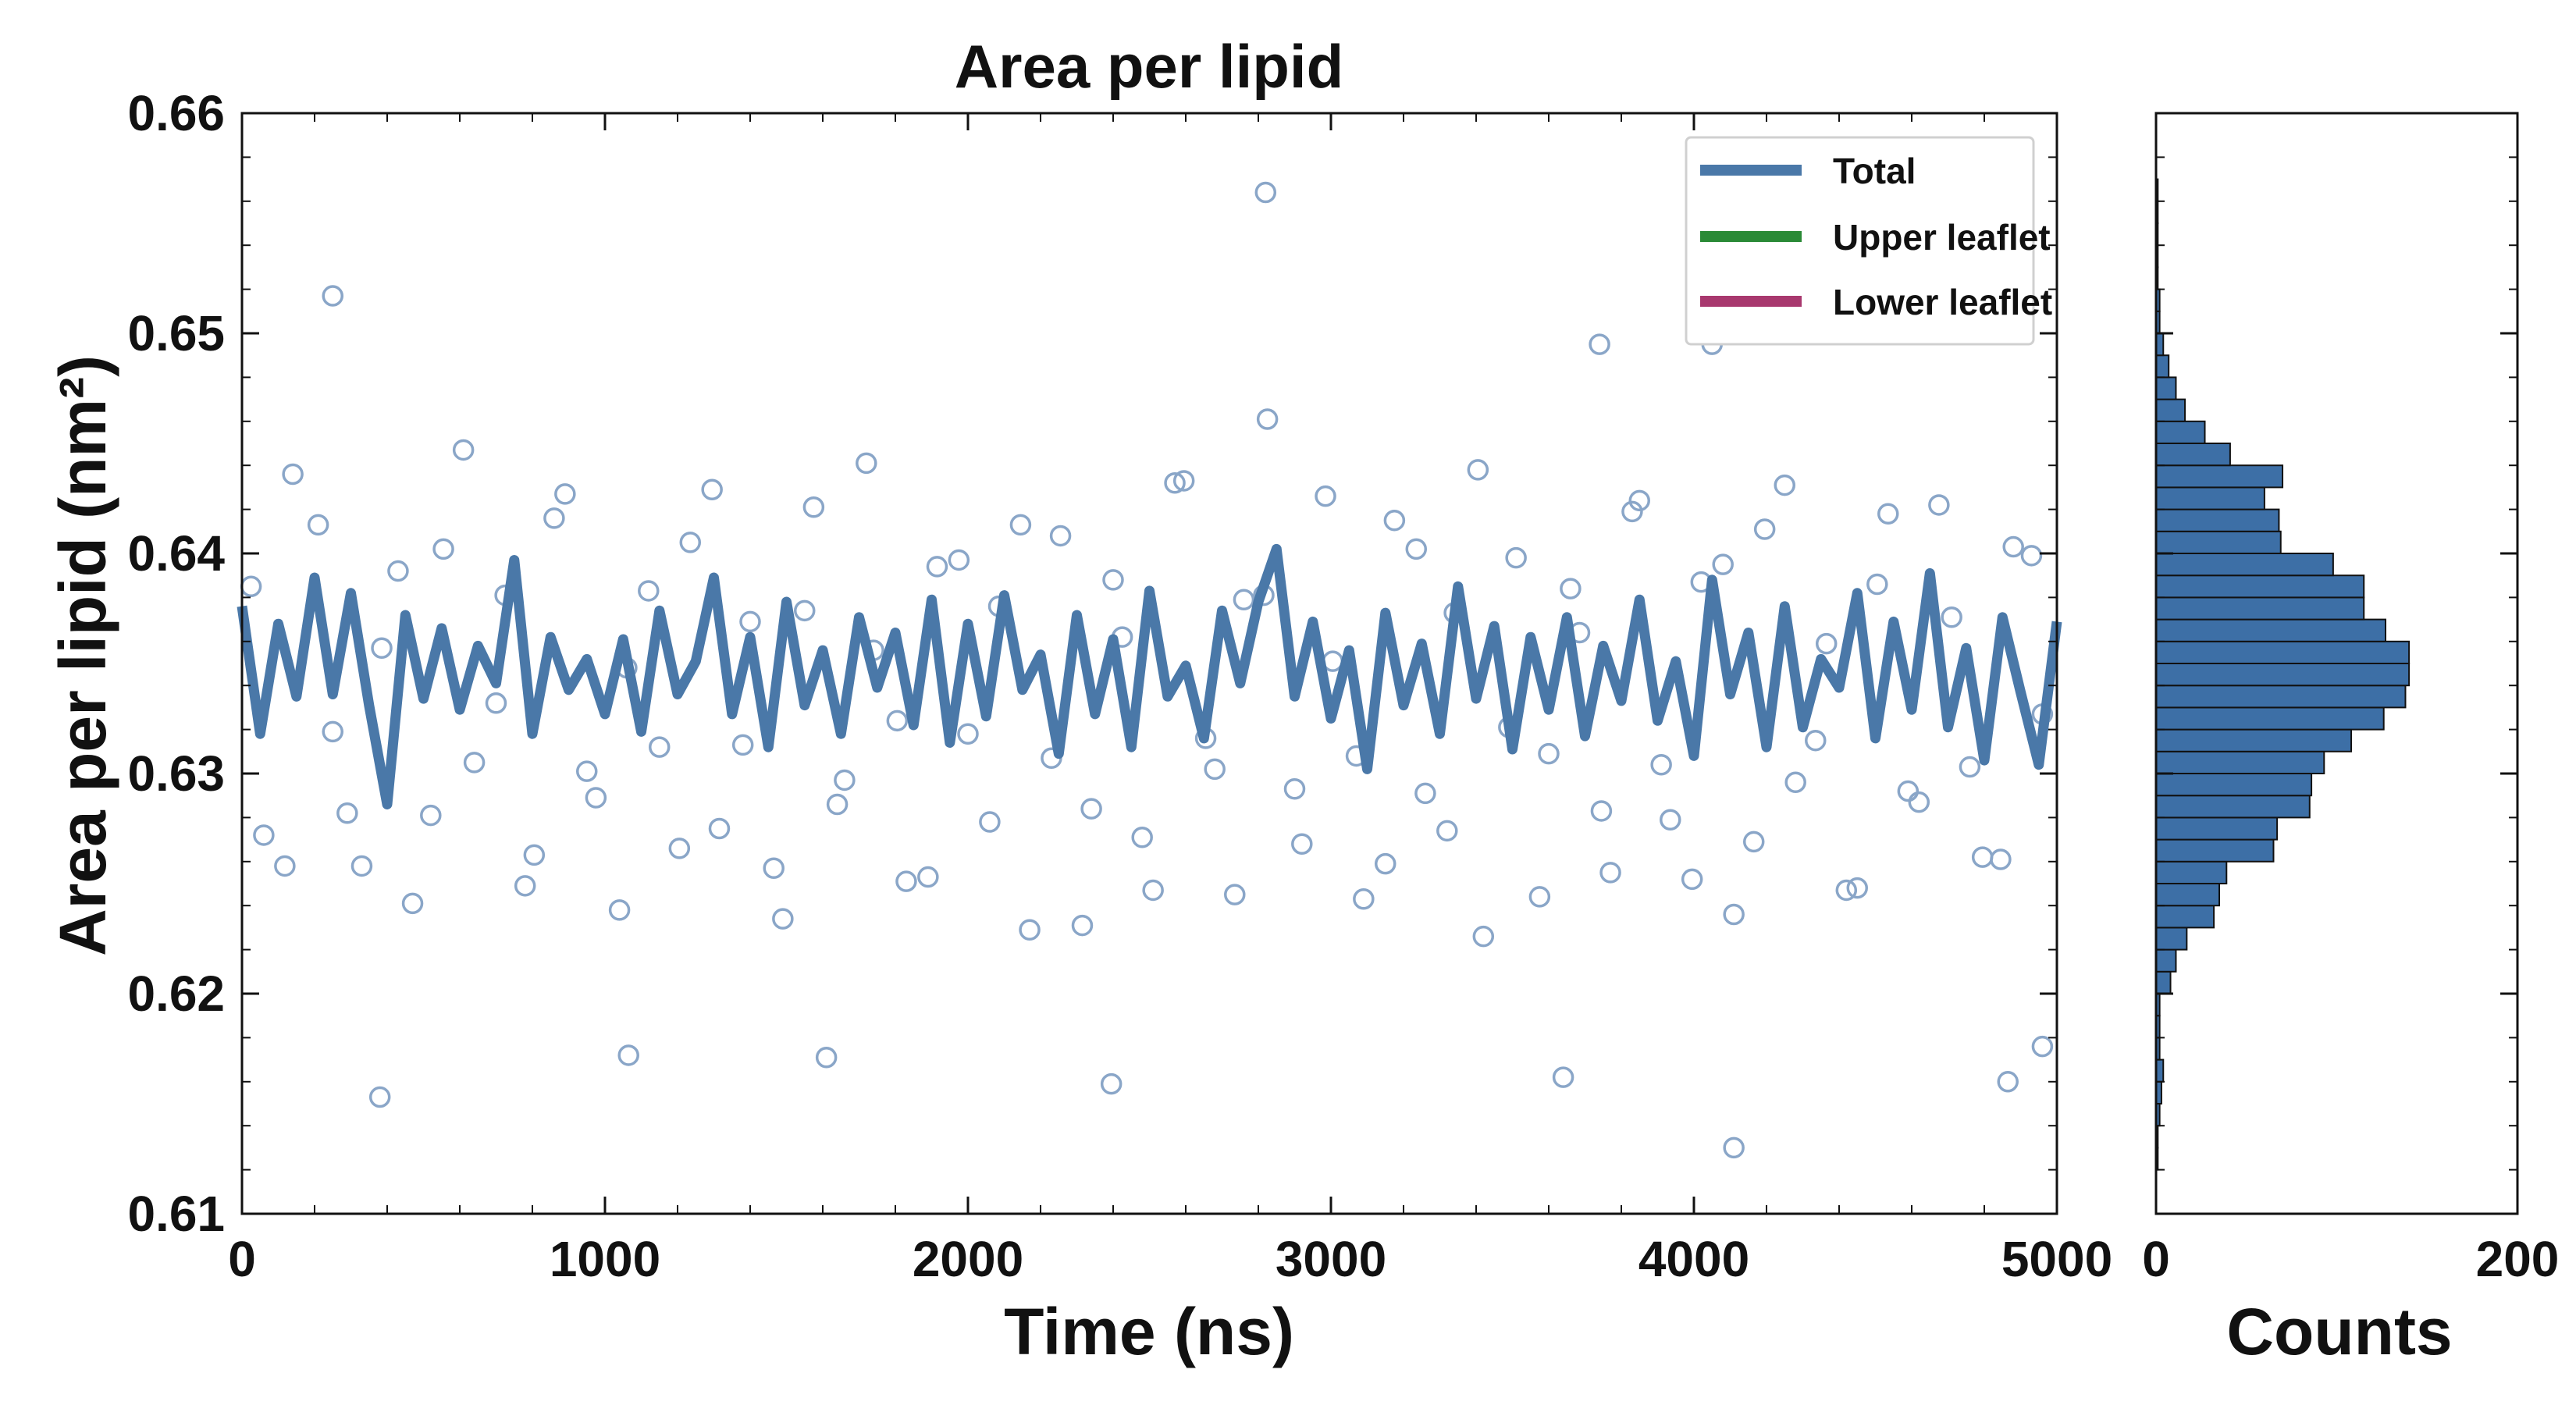 The width and height of the screenshot is (2576, 1405). Describe the element at coordinates (2056, 1259) in the screenshot. I see `x-tick-label: 5000` at that location.